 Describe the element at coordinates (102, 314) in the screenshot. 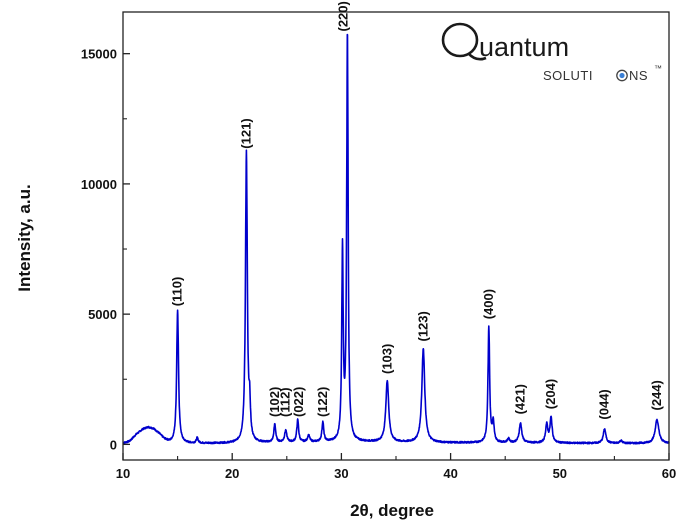

I see `y-tick-label: 5000` at that location.